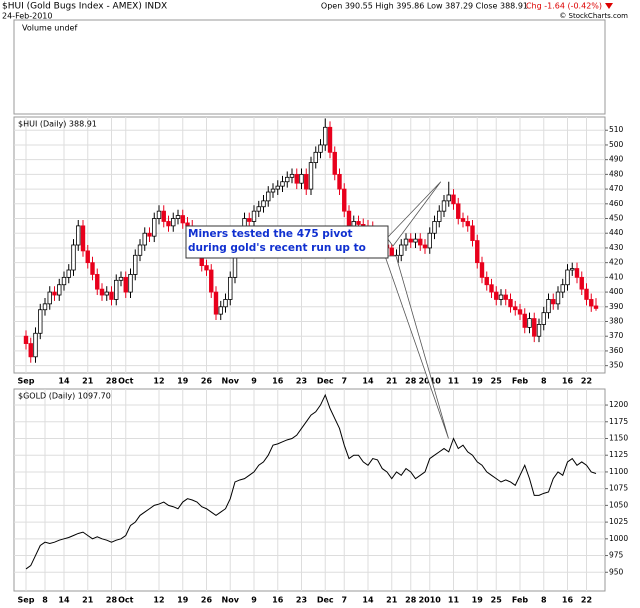  I want to click on y-tick-label: 350, so click(616, 365).